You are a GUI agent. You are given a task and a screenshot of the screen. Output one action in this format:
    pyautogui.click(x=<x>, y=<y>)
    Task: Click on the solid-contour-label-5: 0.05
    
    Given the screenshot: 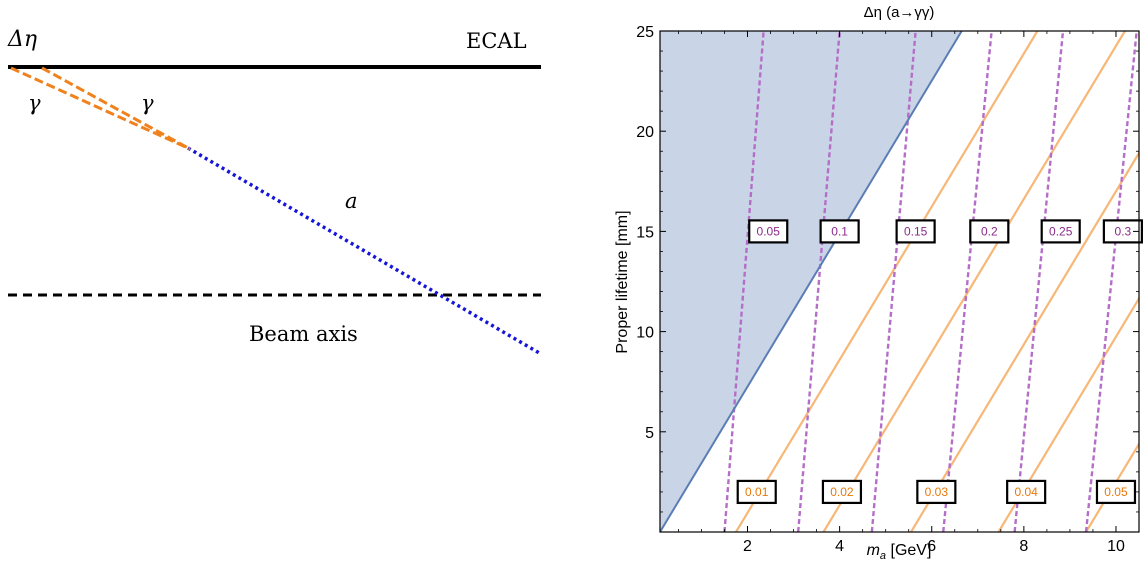 What is the action you would take?
    pyautogui.click(x=1116, y=492)
    